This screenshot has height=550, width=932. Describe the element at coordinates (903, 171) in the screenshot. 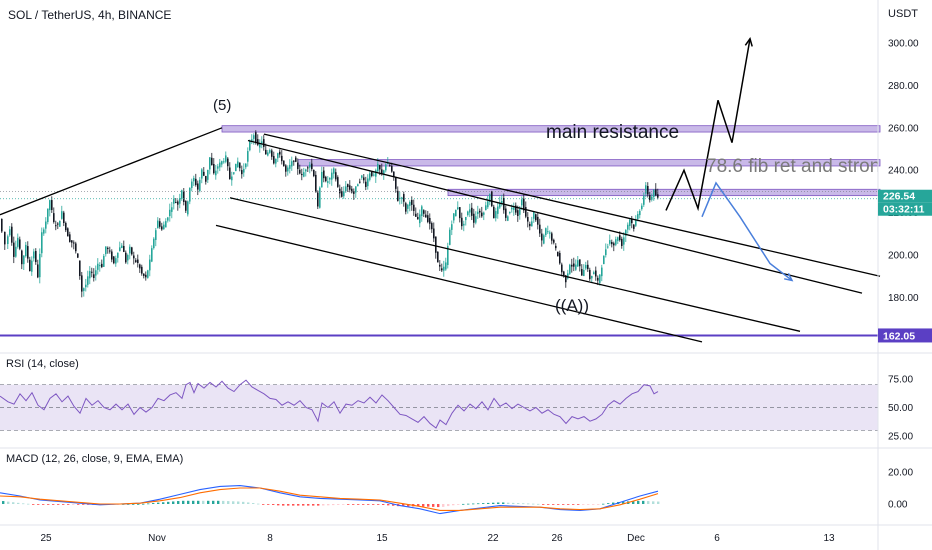

I see `y-tick-label: 240.00` at that location.